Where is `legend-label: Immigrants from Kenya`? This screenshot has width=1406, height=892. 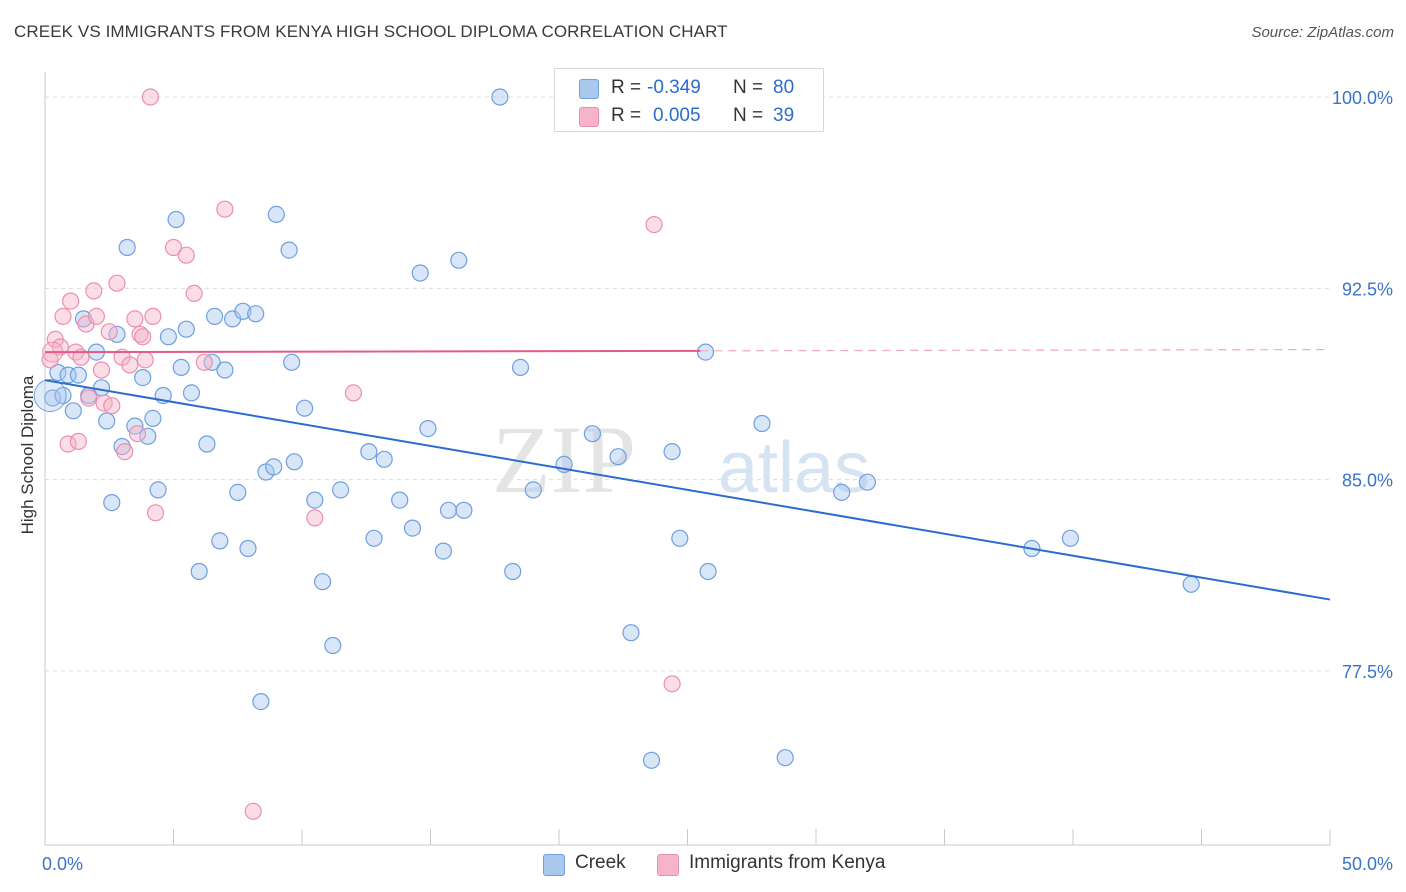
legend-label: Immigrants from Kenya is located at coordinates (787, 862).